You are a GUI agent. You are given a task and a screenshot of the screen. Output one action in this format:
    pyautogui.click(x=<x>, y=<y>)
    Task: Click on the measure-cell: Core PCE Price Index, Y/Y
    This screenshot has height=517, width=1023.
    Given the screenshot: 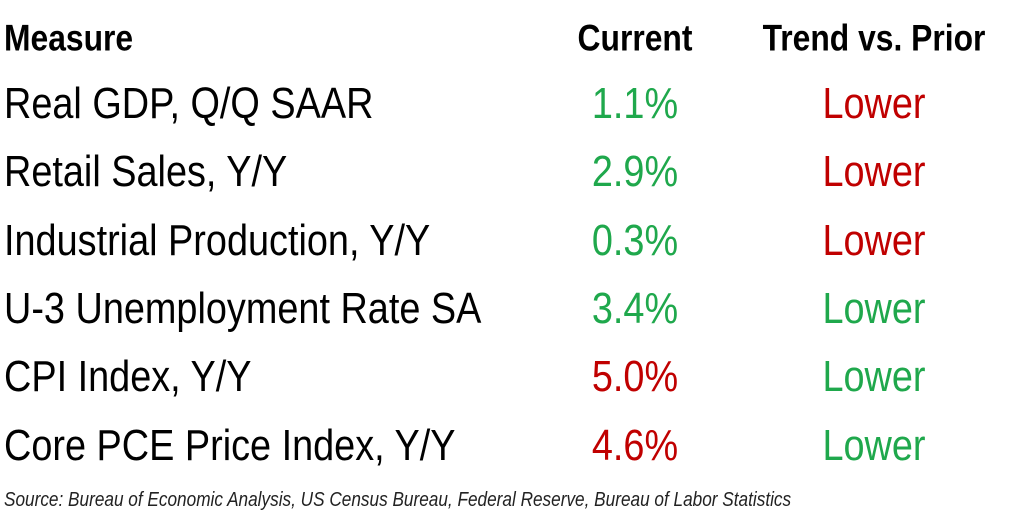 What is the action you would take?
    pyautogui.click(x=230, y=445)
    